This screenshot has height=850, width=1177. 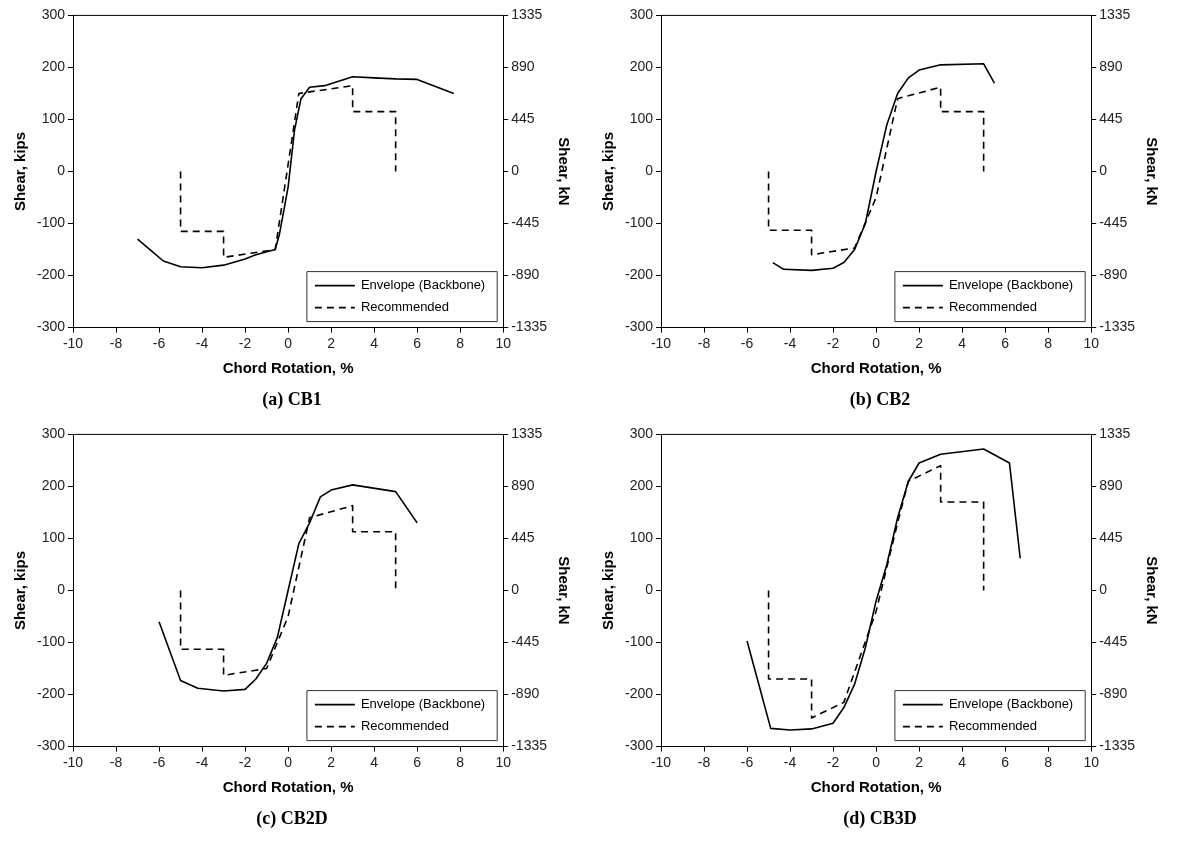 I want to click on y2-tick-label: 1335, so click(x=527, y=433).